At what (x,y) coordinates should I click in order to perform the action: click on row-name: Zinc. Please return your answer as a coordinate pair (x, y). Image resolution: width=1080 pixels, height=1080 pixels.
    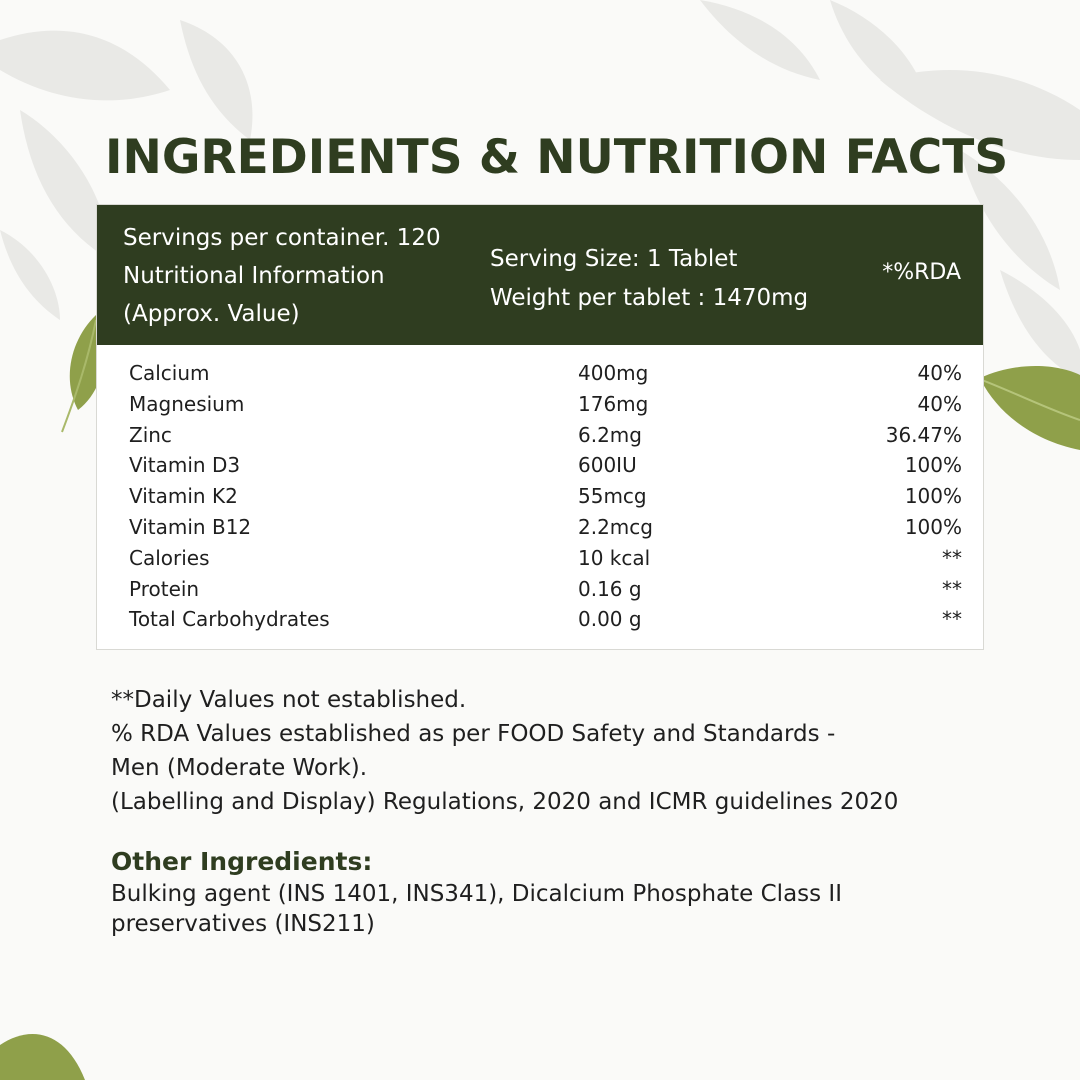
    Looking at the image, I should click on (150, 434).